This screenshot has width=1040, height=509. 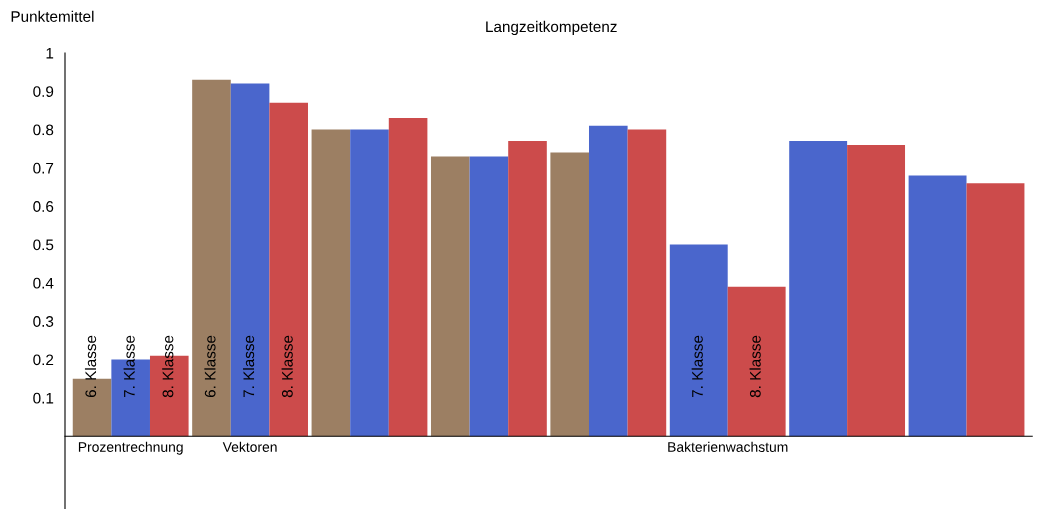 What do you see at coordinates (52, 16) in the screenshot?
I see `y-axis-title: Punktemittel` at bounding box center [52, 16].